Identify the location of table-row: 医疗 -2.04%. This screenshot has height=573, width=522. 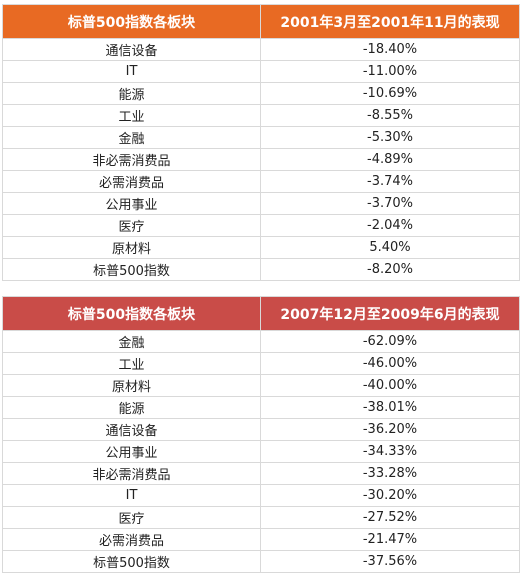
(261, 225).